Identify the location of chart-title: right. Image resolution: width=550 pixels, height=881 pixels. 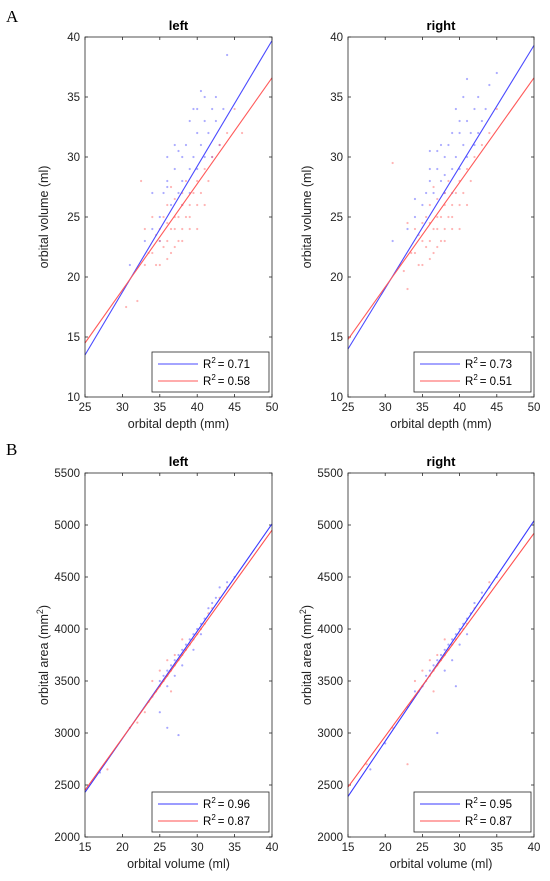
(442, 461).